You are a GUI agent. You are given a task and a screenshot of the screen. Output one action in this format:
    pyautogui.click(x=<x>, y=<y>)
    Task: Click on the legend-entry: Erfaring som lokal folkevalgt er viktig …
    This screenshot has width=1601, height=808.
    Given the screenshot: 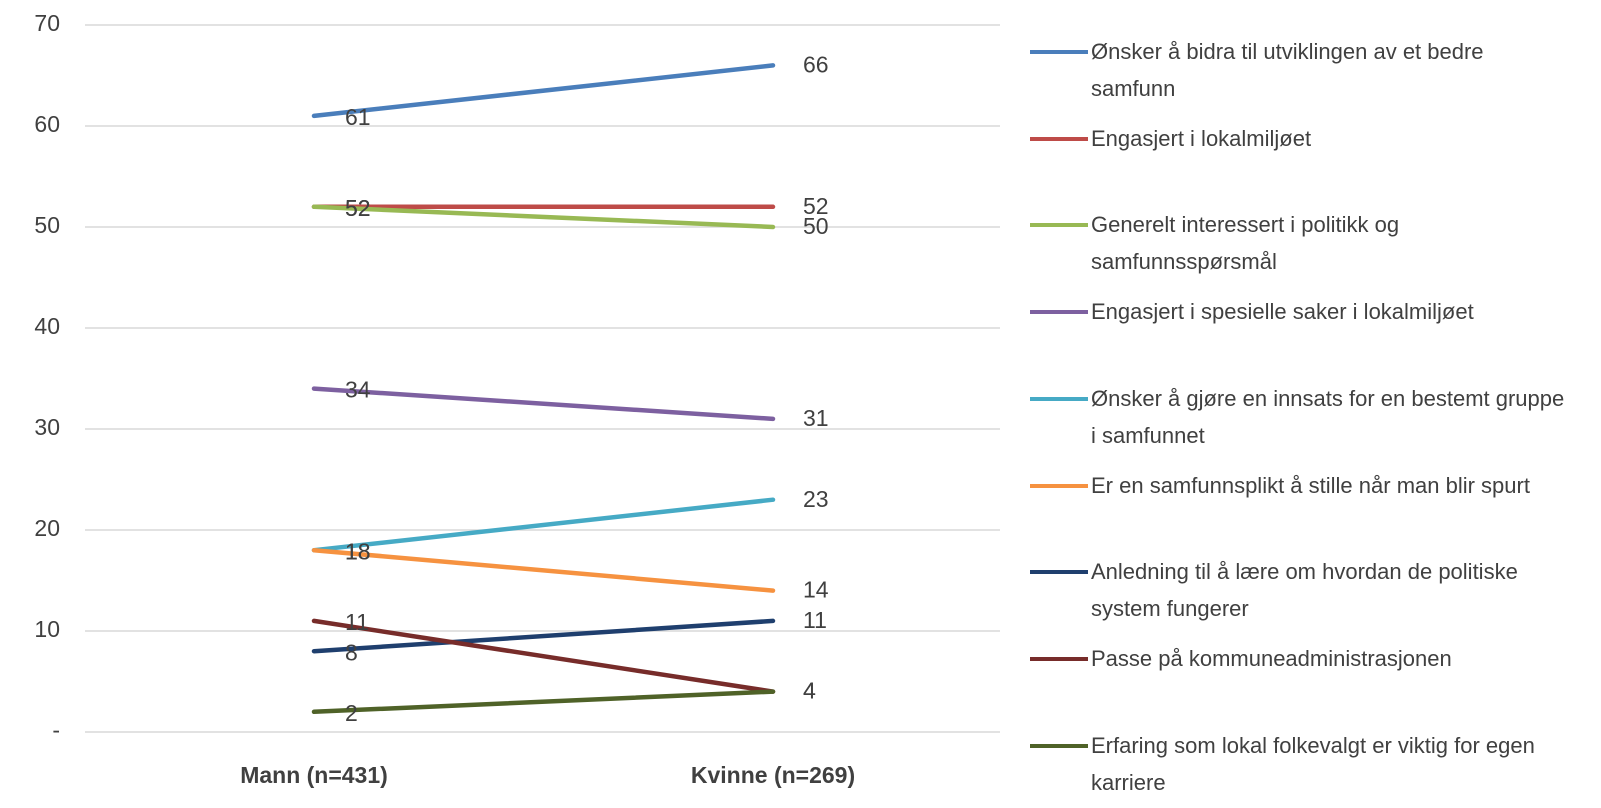 What is the action you would take?
    pyautogui.click(x=1300, y=764)
    